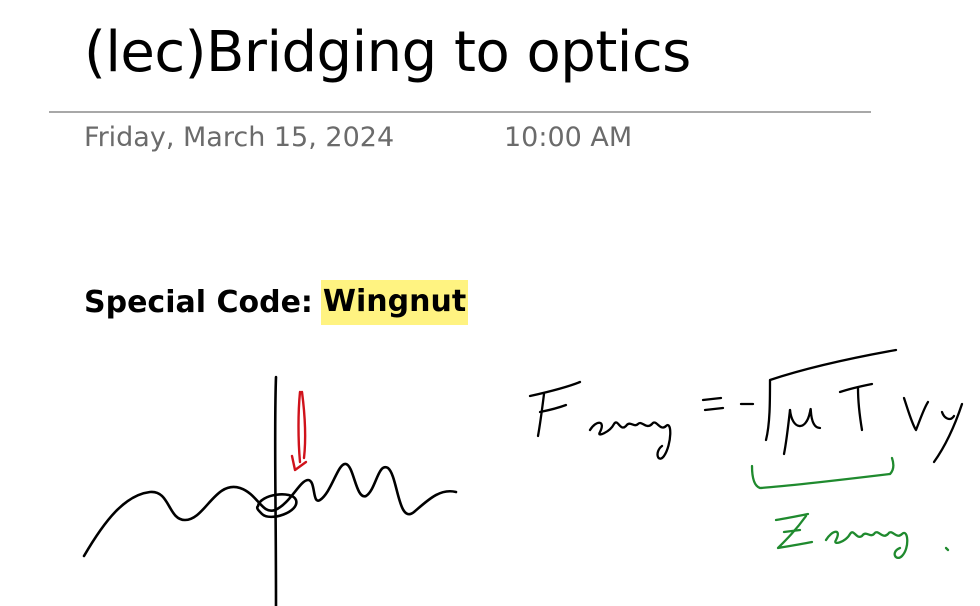 Image resolution: width=980 pixels, height=606 pixels. What do you see at coordinates (275, 490) in the screenshot?
I see `vertical-pole-ink` at bounding box center [275, 490].